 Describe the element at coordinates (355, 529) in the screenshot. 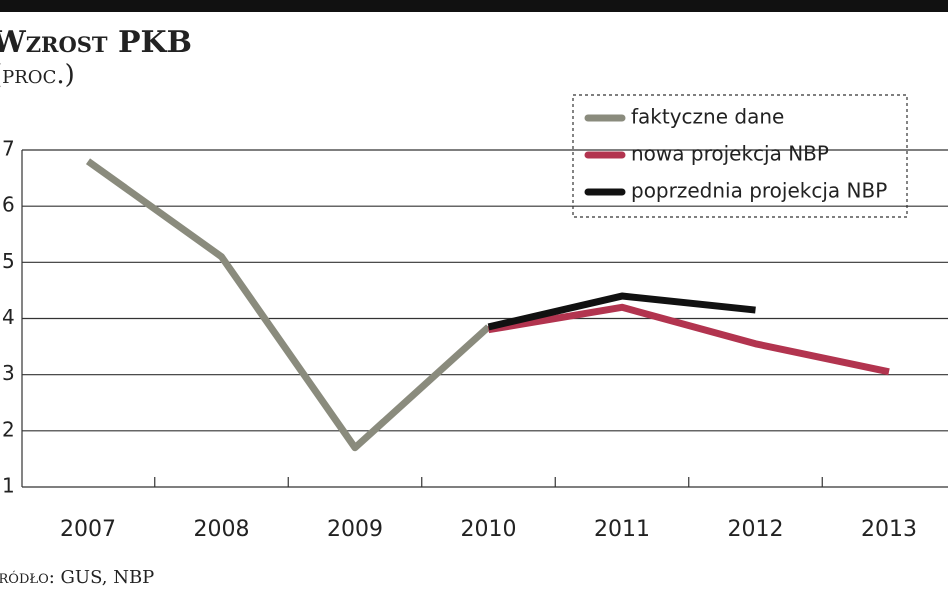

I see `x-tick-label: 2009` at that location.